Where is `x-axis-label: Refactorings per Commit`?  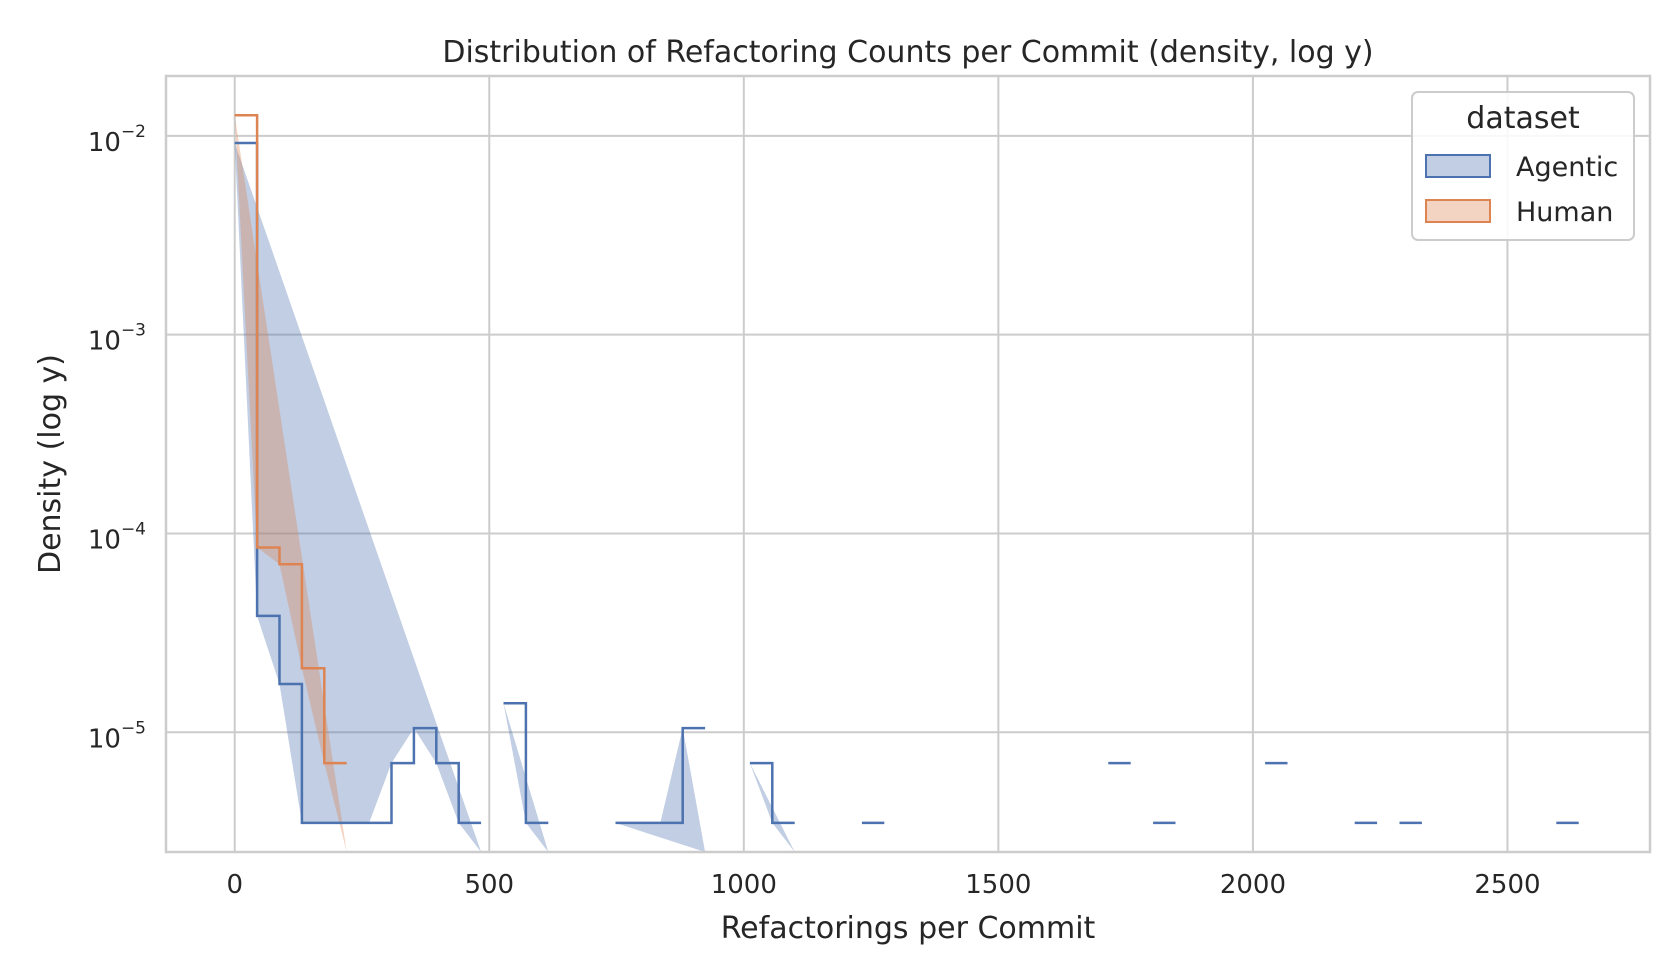
x-axis-label: Refactorings per Commit is located at coordinates (908, 928).